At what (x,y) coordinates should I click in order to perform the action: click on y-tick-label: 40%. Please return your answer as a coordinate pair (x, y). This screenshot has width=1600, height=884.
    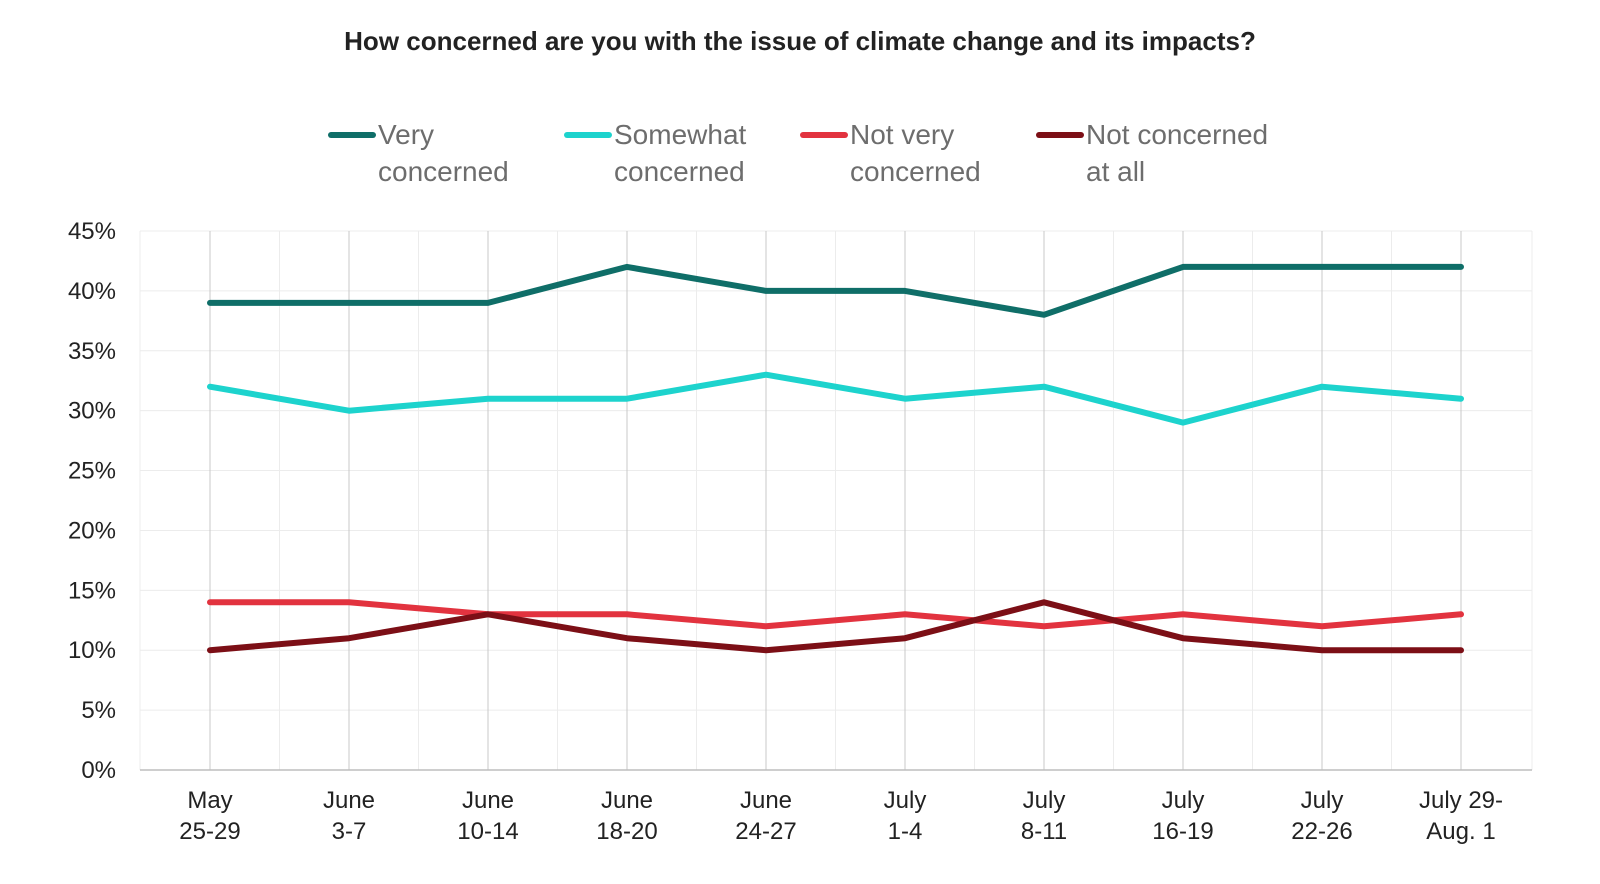
    Looking at the image, I should click on (92, 291).